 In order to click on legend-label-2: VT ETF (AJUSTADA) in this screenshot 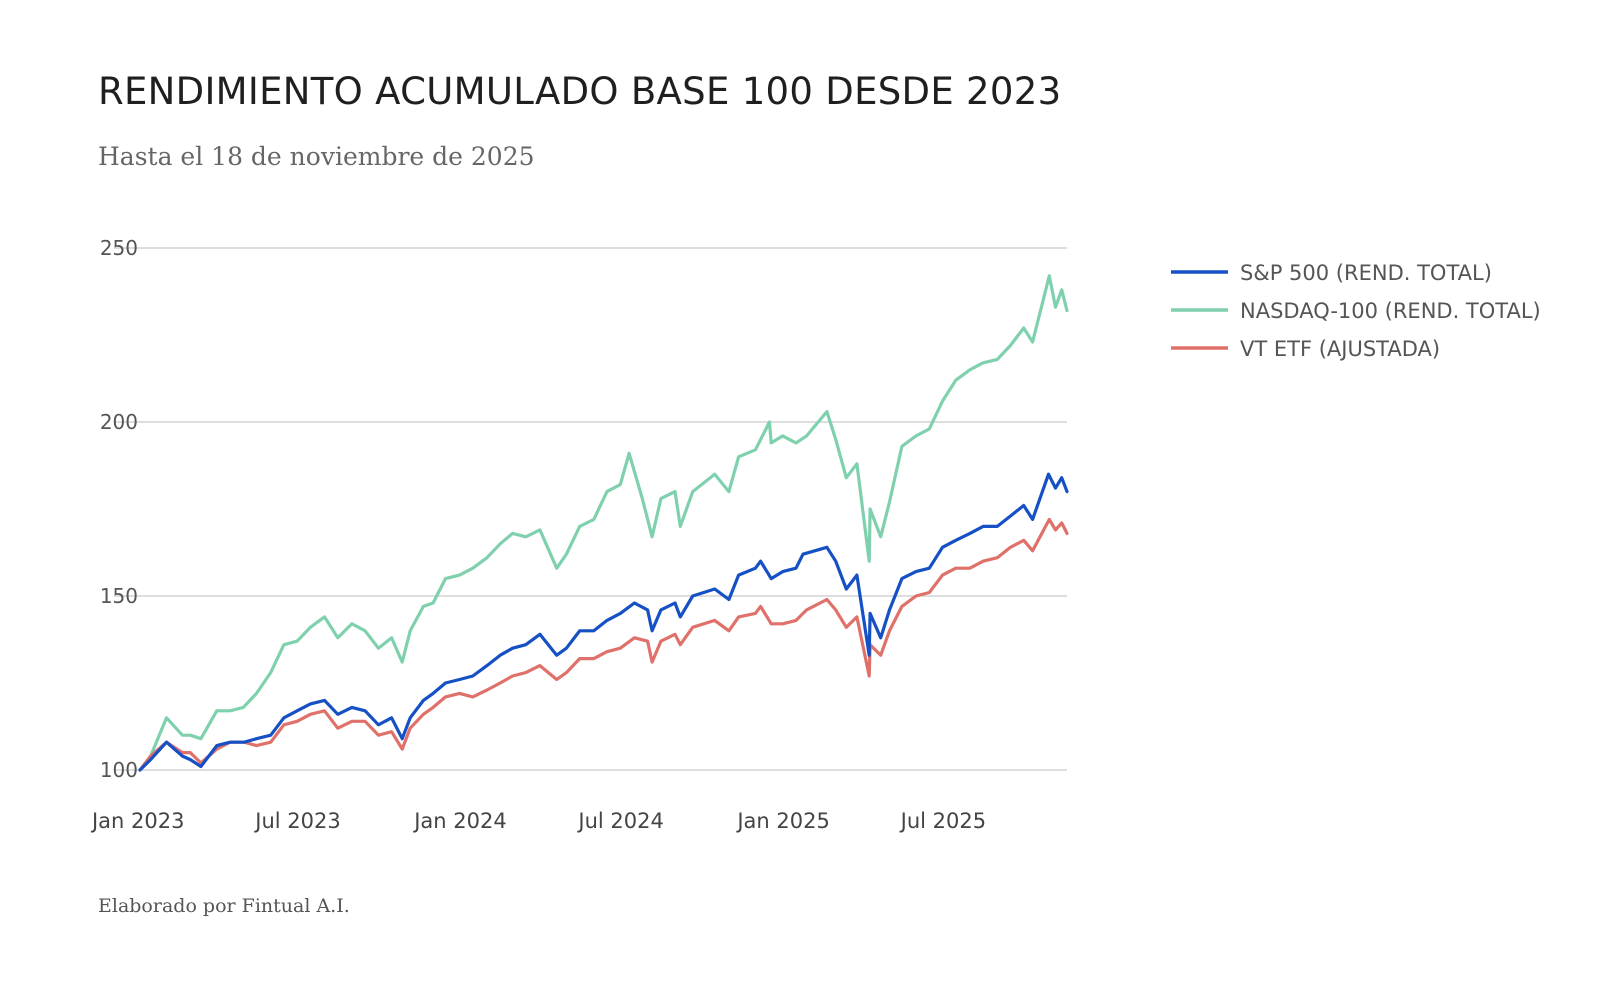, I will do `click(1340, 349)`.